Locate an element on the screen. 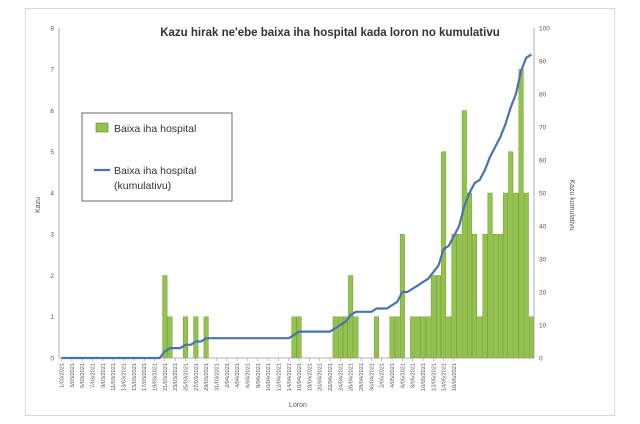 The image size is (640, 424). y2-tick-label: 100 is located at coordinates (544, 28).